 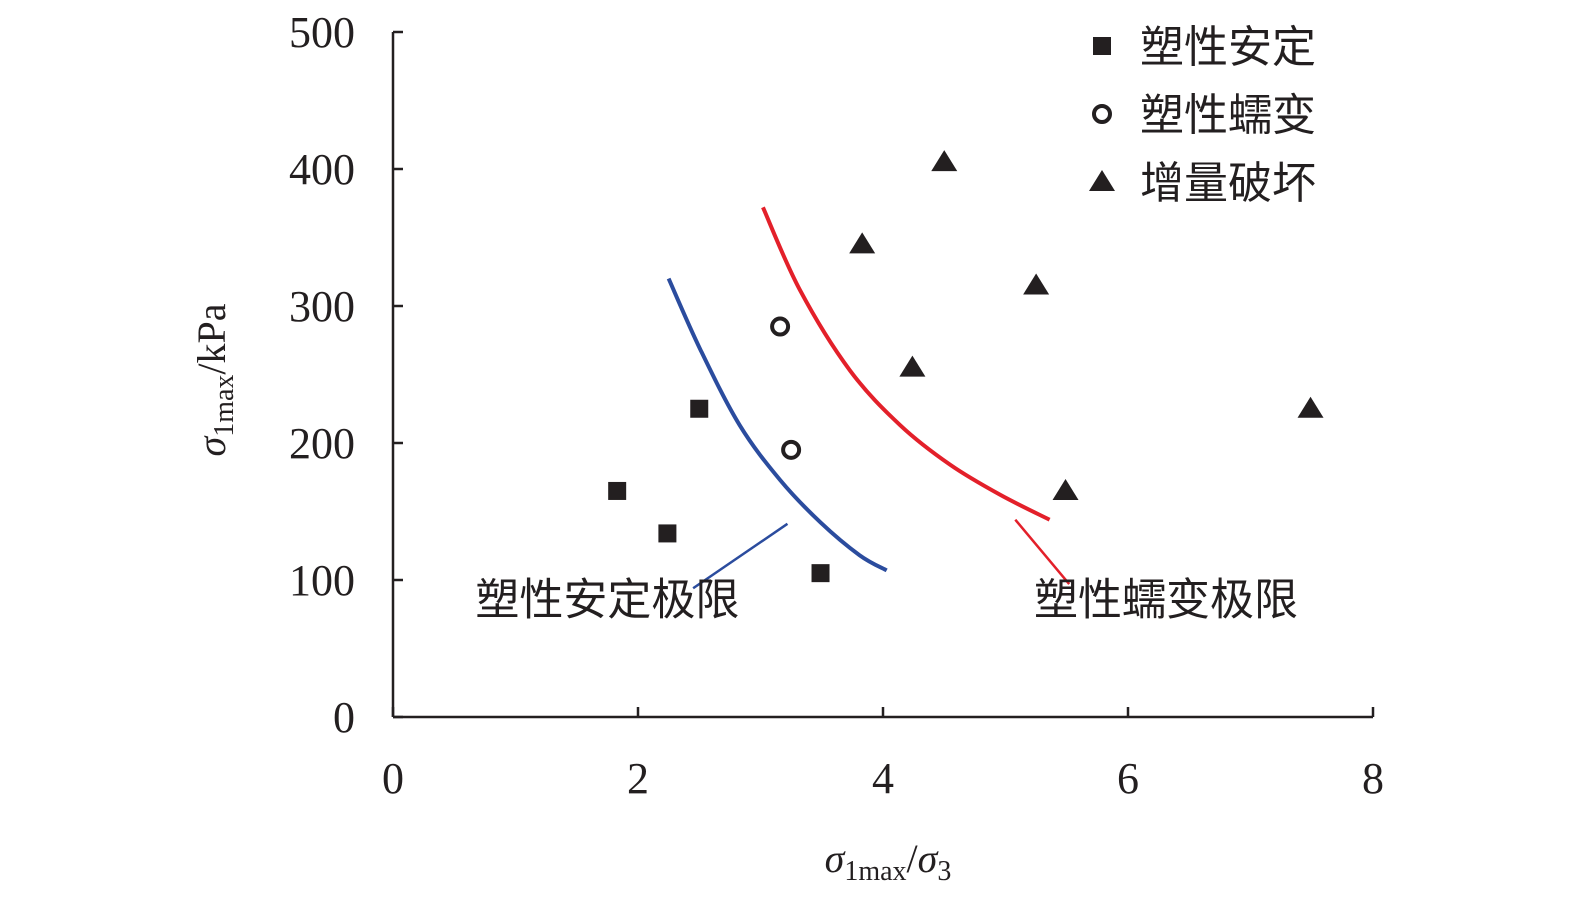 I want to click on legend-label: 塑性安定, so click(x=1228, y=47).